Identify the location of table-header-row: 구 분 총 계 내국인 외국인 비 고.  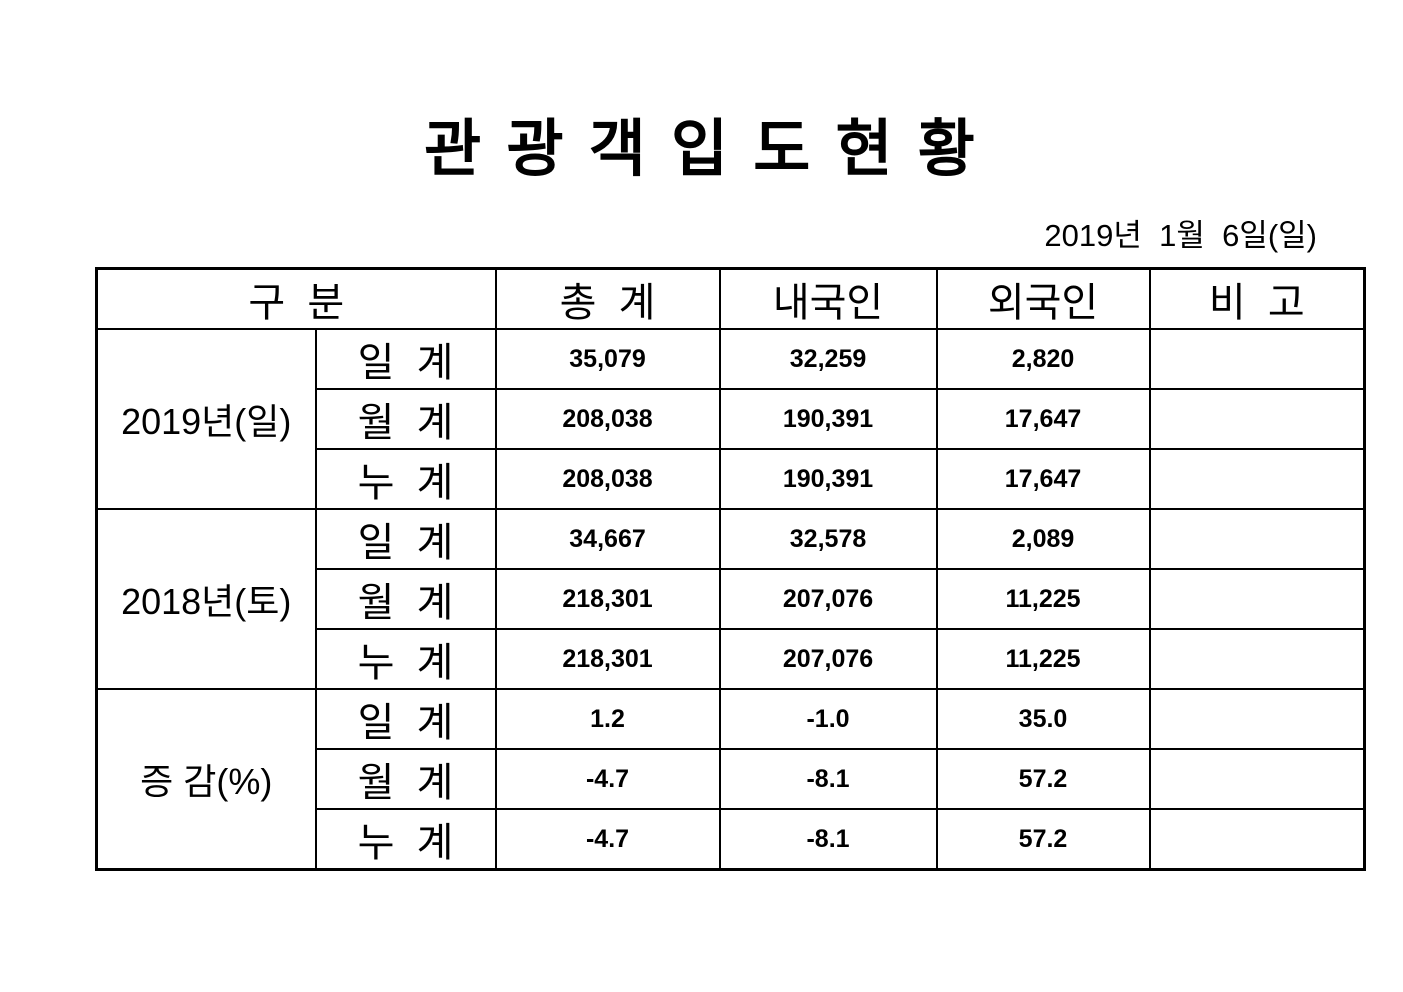
(730, 298).